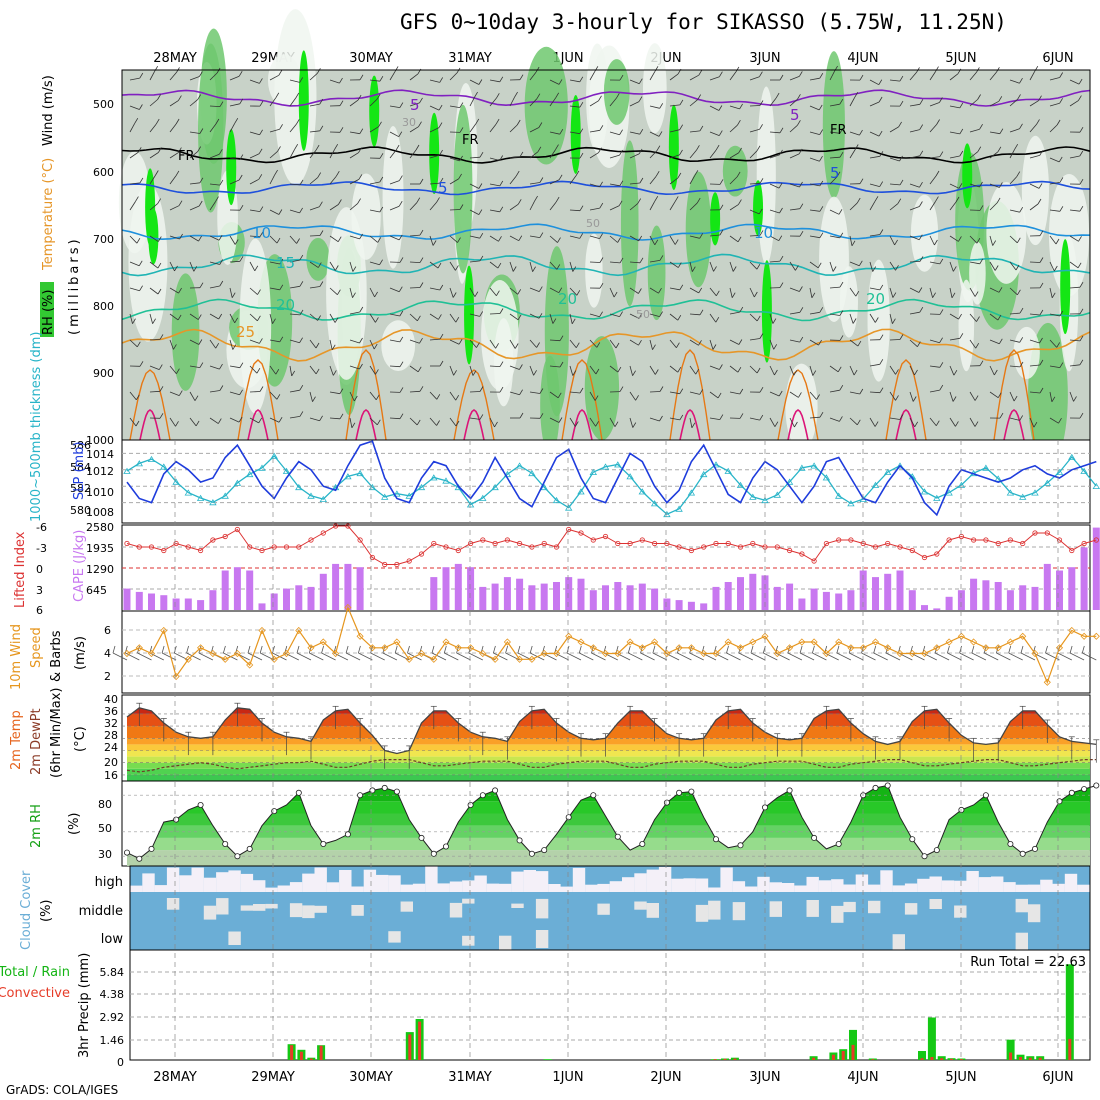 The height and width of the screenshot is (1100, 1100). What do you see at coordinates (39, 610) in the screenshot?
I see `li-tick: 6` at bounding box center [39, 610].